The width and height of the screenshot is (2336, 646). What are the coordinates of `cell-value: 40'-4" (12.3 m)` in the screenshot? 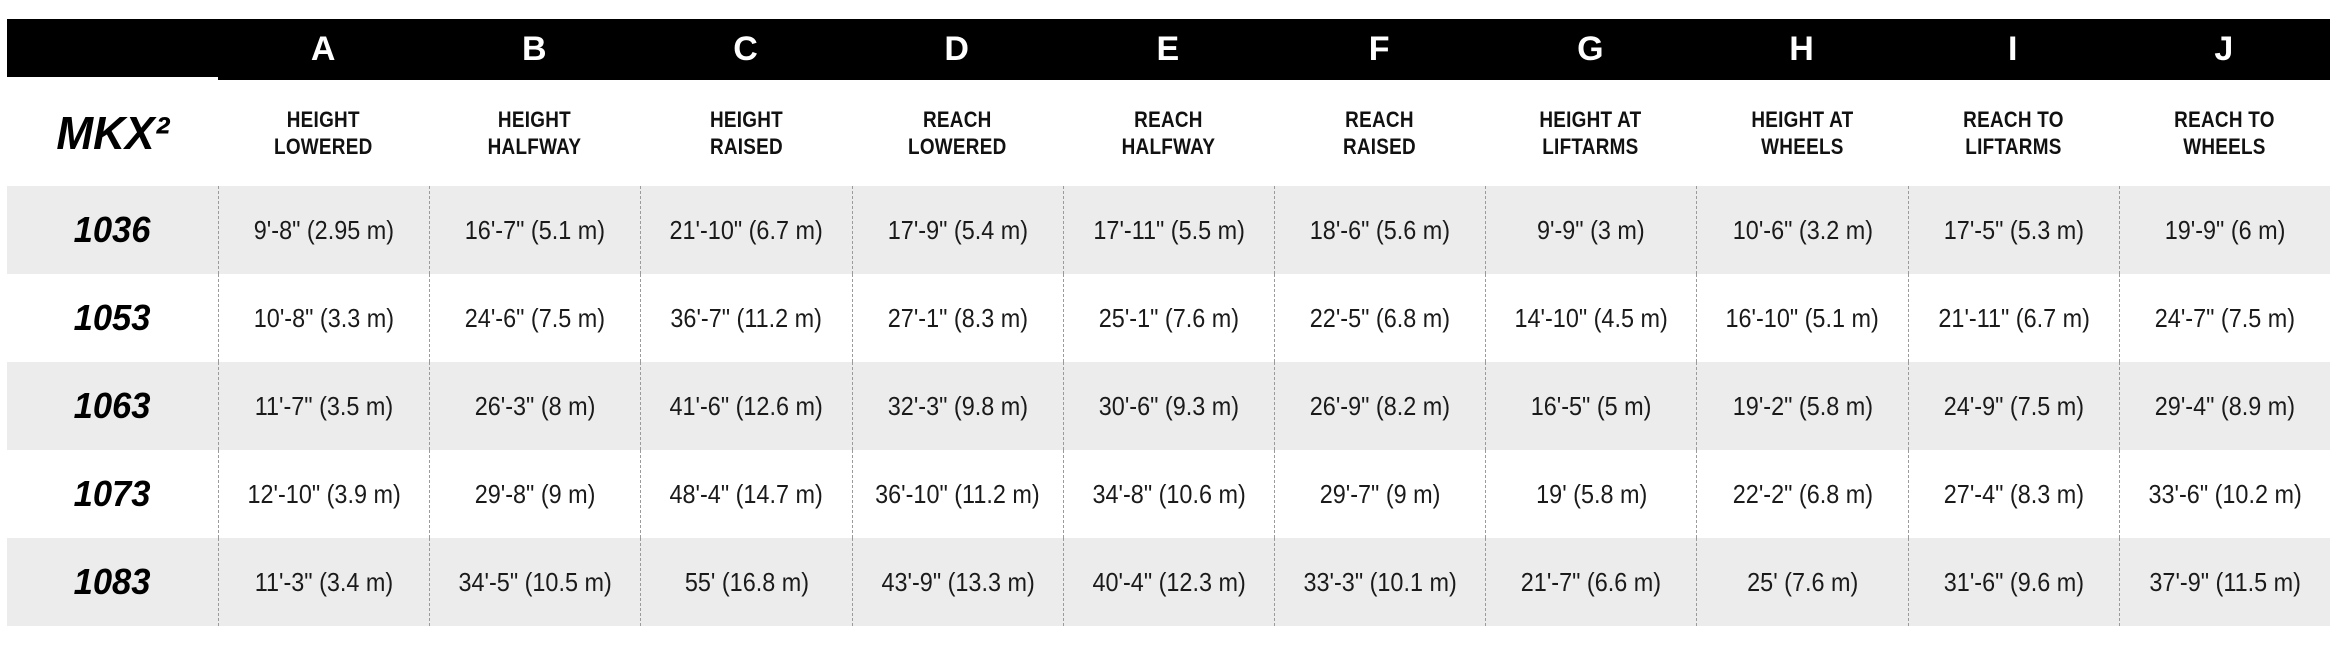 It's located at (1169, 581).